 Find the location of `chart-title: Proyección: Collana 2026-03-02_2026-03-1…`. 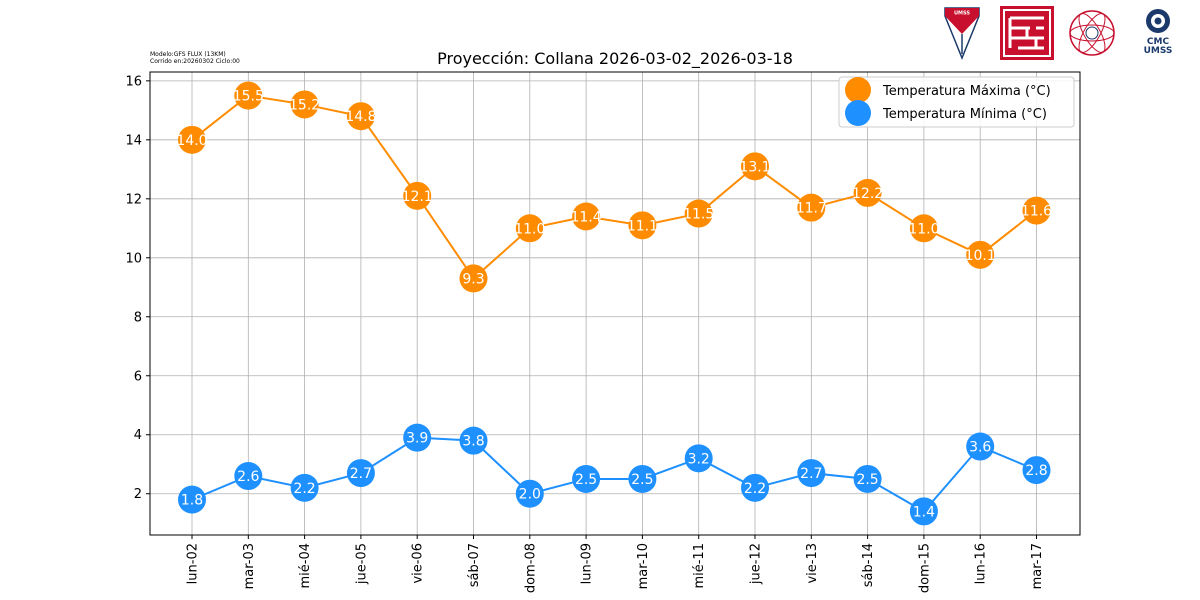

chart-title: Proyección: Collana 2026-03-02_2026-03-1… is located at coordinates (615, 59).